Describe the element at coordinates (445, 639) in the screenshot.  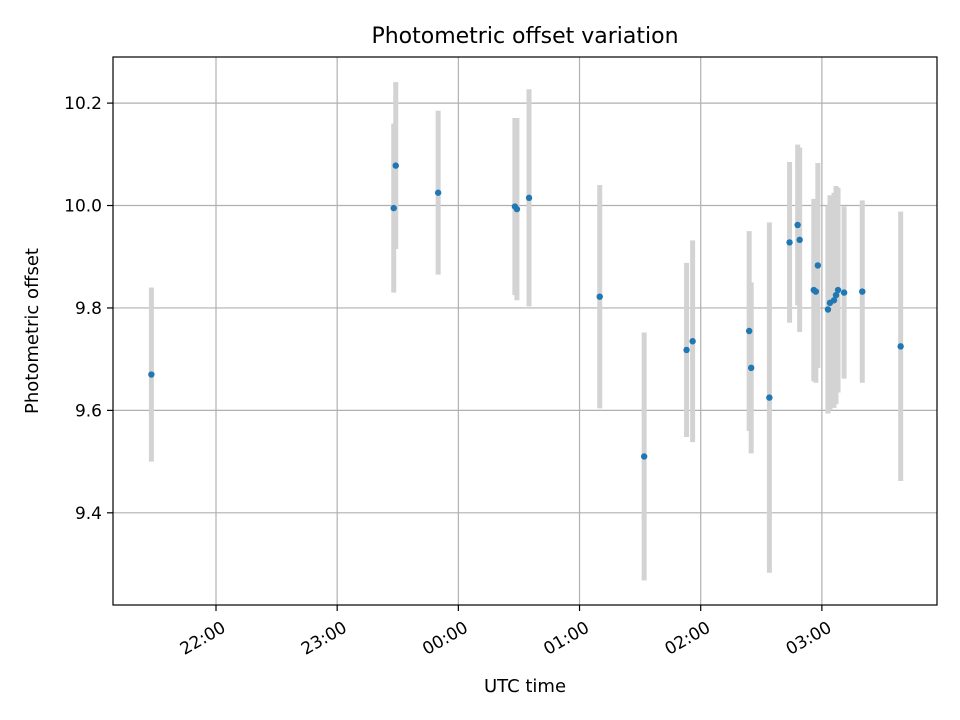
I see `x-tick-label: 00:00` at that location.